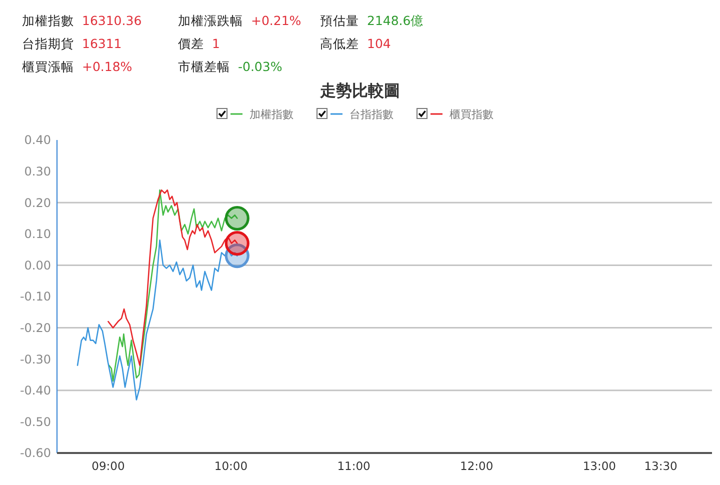 The width and height of the screenshot is (720, 485). What do you see at coordinates (353, 466) in the screenshot?
I see `x-tick-label: 11:00` at bounding box center [353, 466].